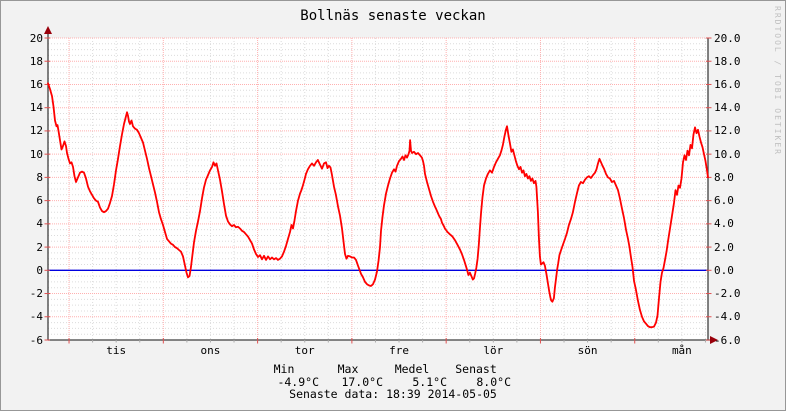  Describe the element at coordinates (39, 224) in the screenshot. I see `y-axis-label-left: 4` at that location.